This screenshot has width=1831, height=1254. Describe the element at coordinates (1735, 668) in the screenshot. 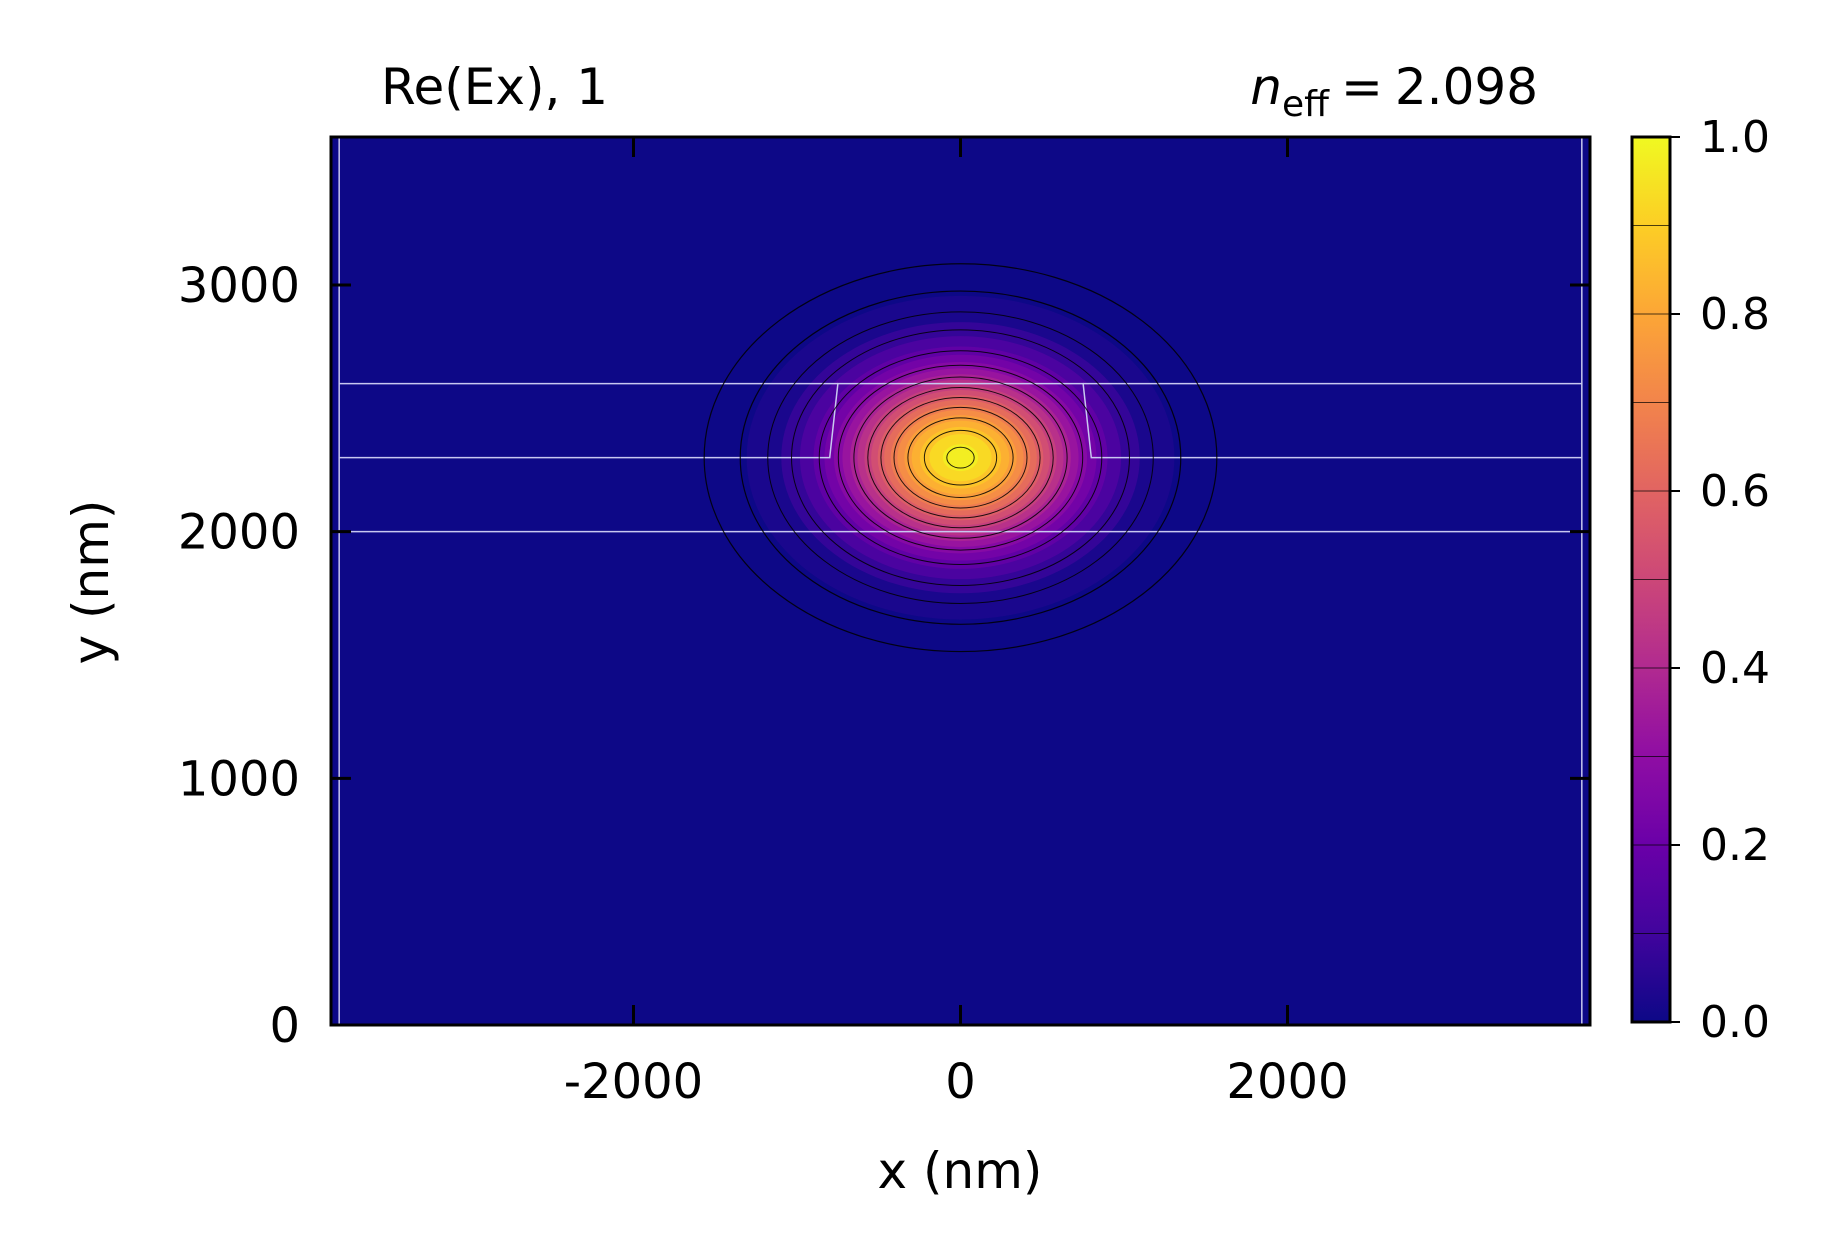

I see `colorbar-tick-label: 0.4` at that location.